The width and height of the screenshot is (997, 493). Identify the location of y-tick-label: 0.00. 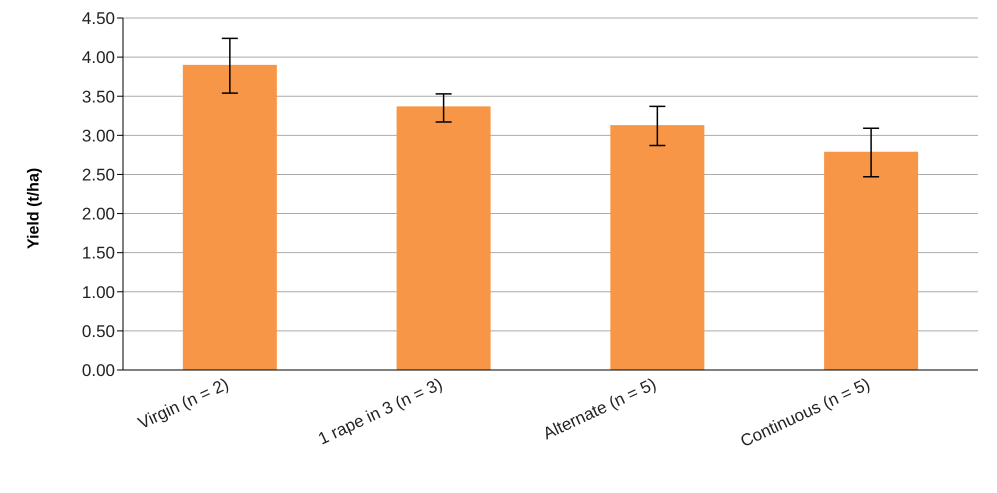
(98, 370).